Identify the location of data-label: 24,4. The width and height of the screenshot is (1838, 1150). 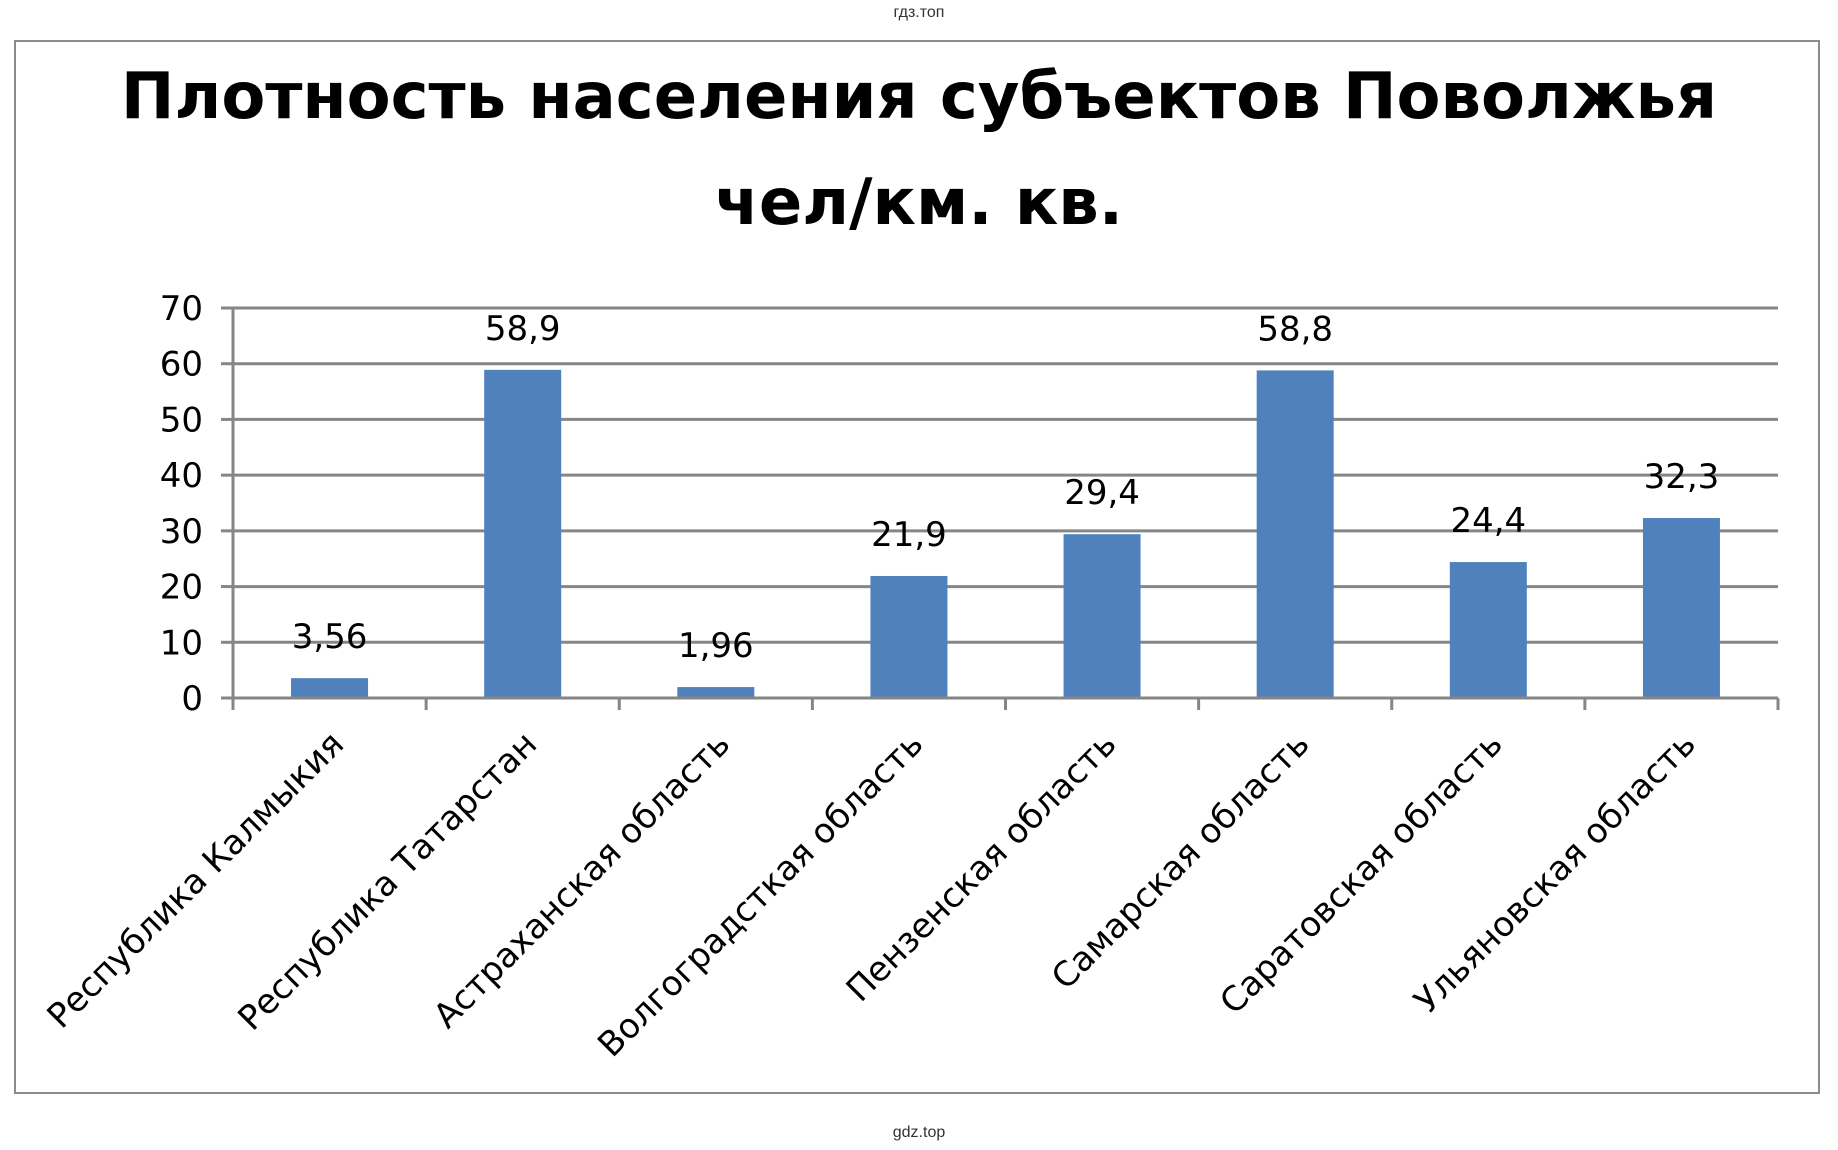
(1488, 521).